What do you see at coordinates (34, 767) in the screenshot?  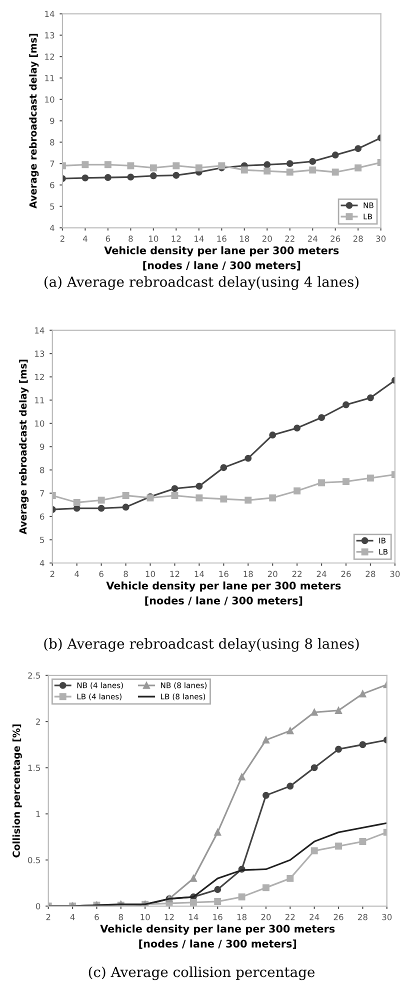 I see `y-tick-label: 1.5` at bounding box center [34, 767].